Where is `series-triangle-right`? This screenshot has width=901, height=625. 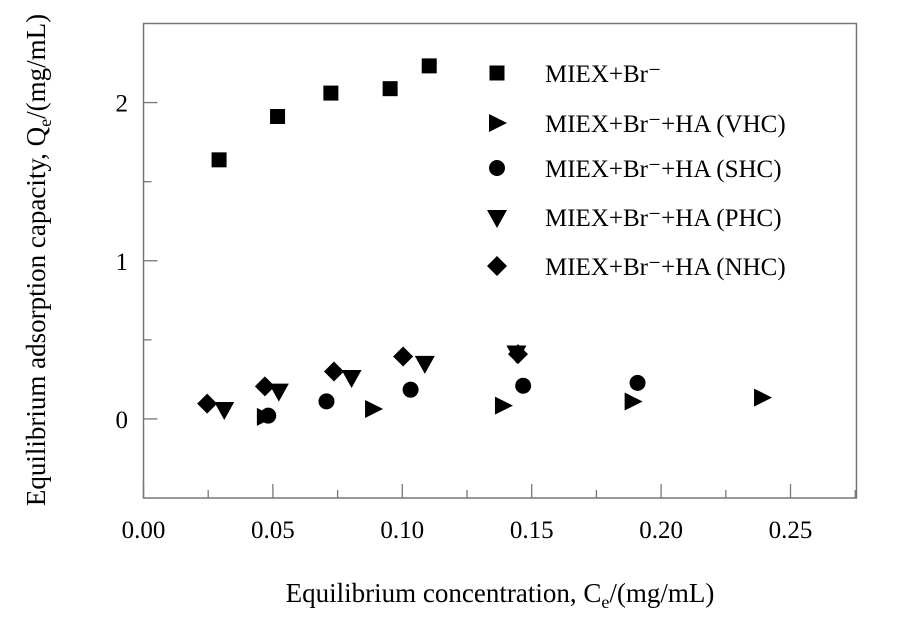 series-triangle-right is located at coordinates (514, 407).